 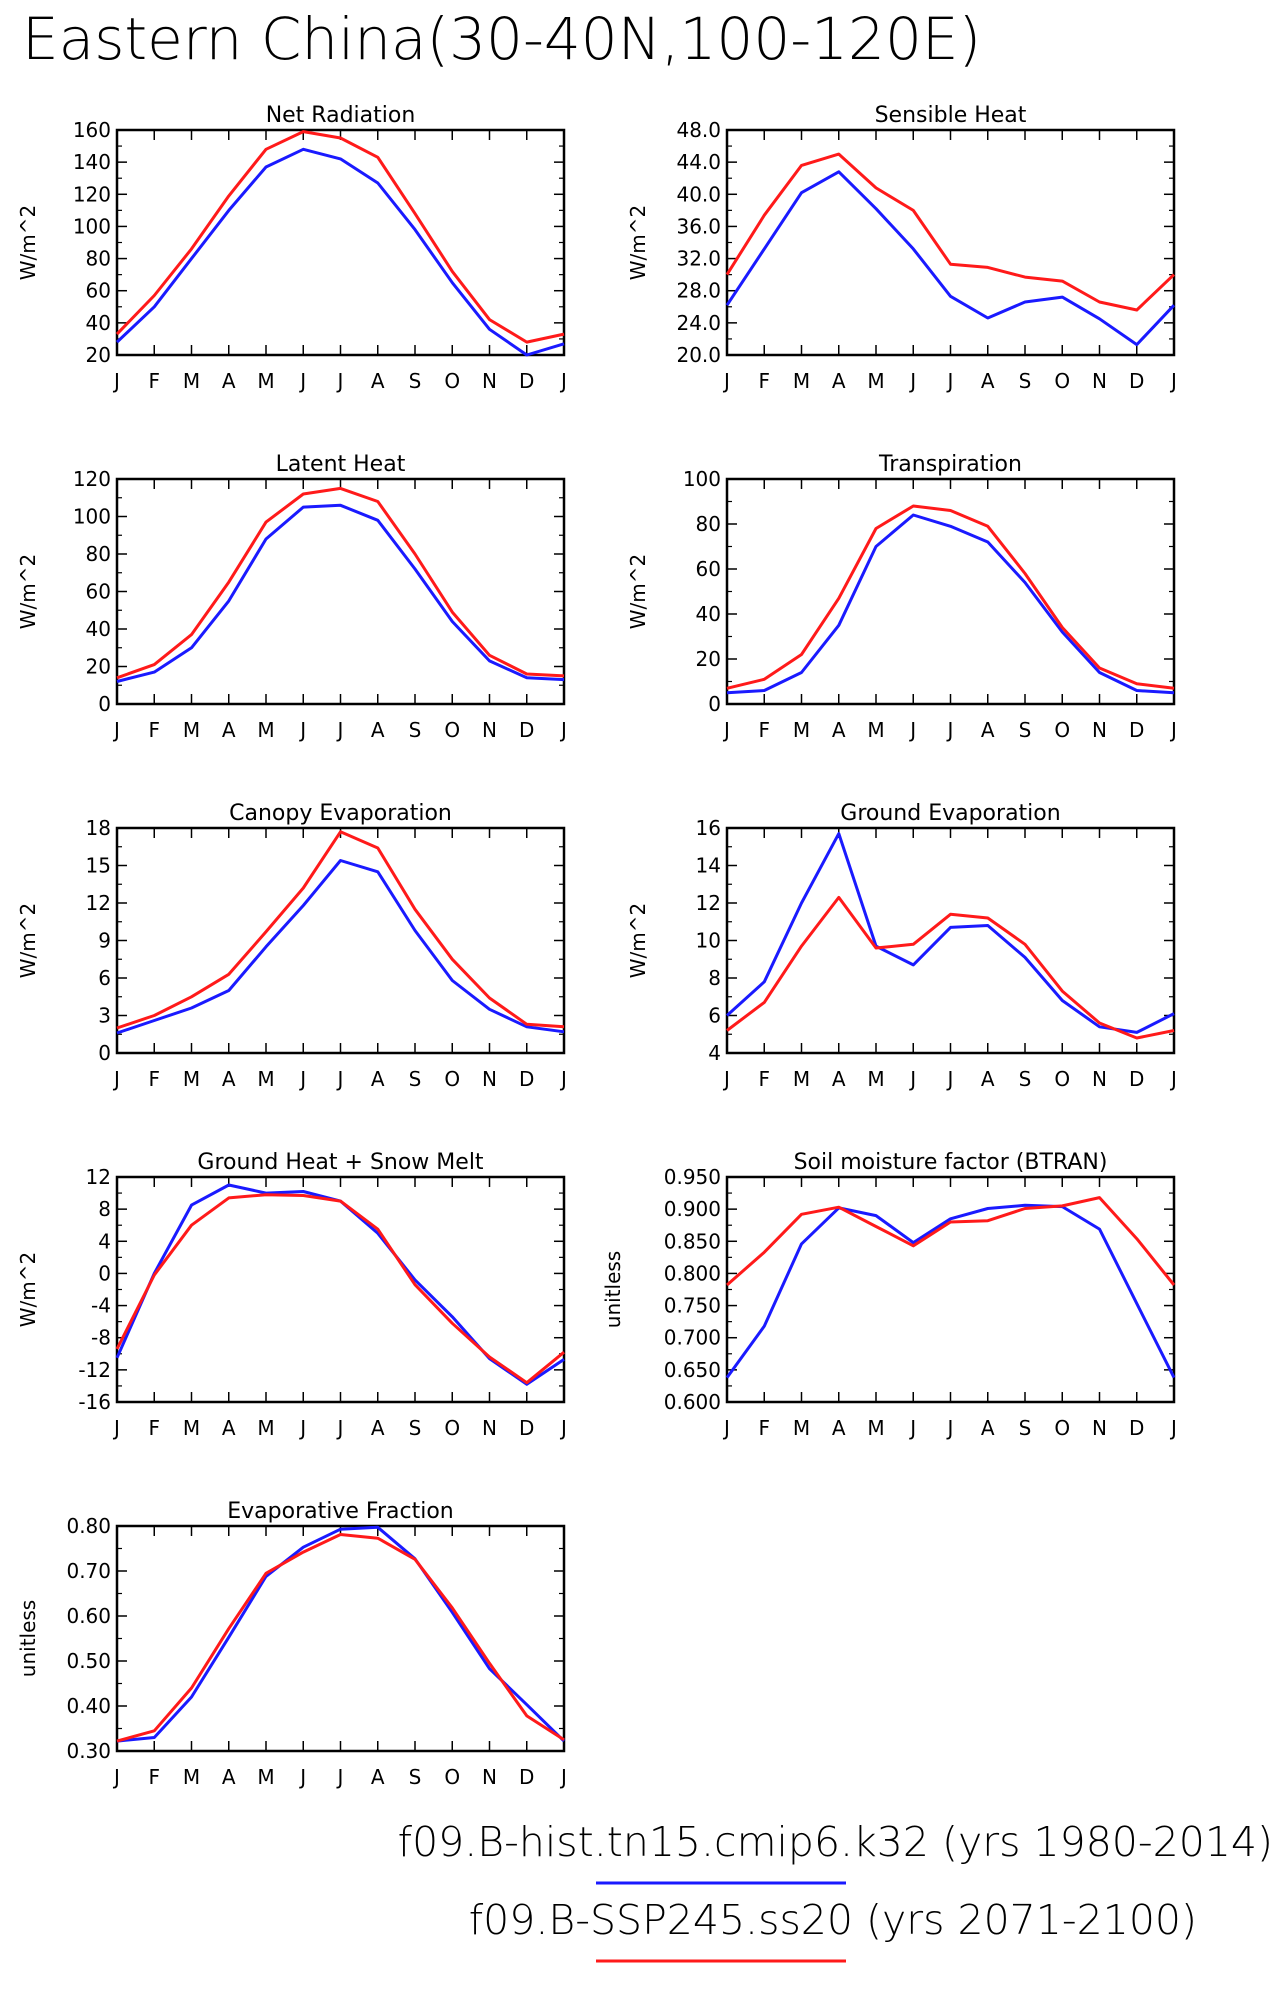 What do you see at coordinates (714, 704) in the screenshot?
I see `y-tick-label: 0` at bounding box center [714, 704].